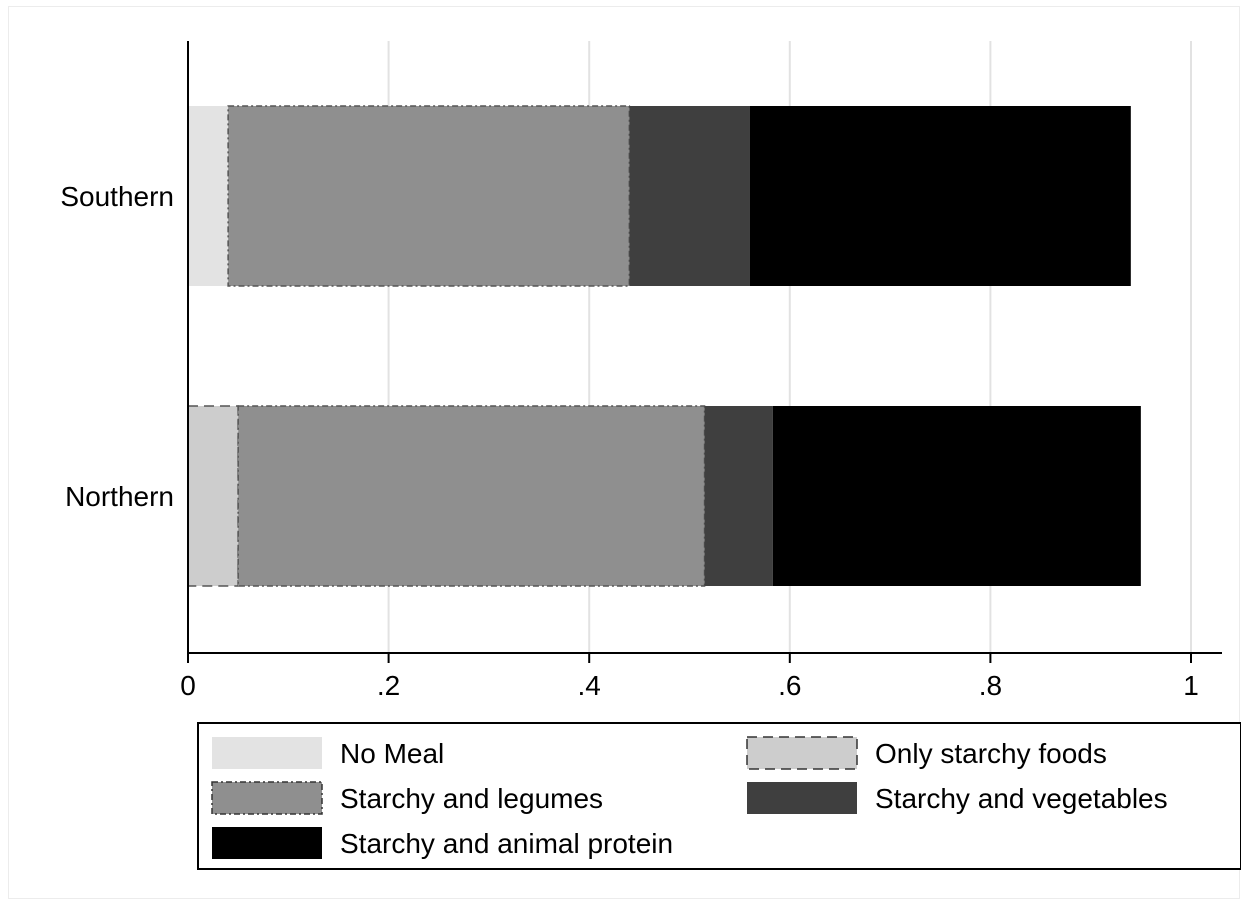  I want to click on legend-box, so click(719, 796).